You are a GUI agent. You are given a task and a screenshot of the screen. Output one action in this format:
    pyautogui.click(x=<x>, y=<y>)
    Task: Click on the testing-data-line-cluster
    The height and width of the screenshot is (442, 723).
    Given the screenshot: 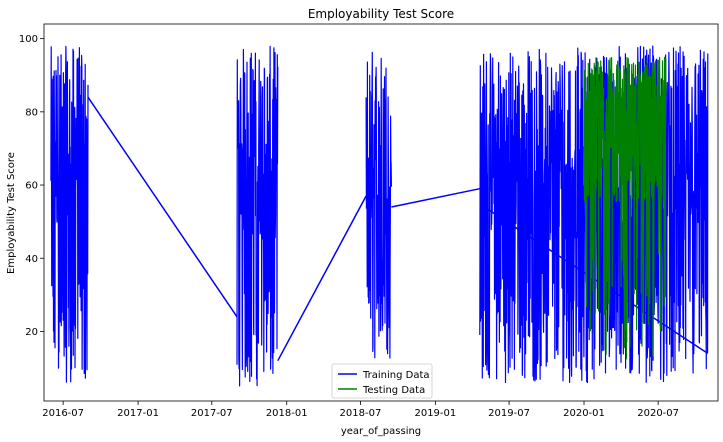 What is the action you would take?
    pyautogui.click(x=625, y=208)
    